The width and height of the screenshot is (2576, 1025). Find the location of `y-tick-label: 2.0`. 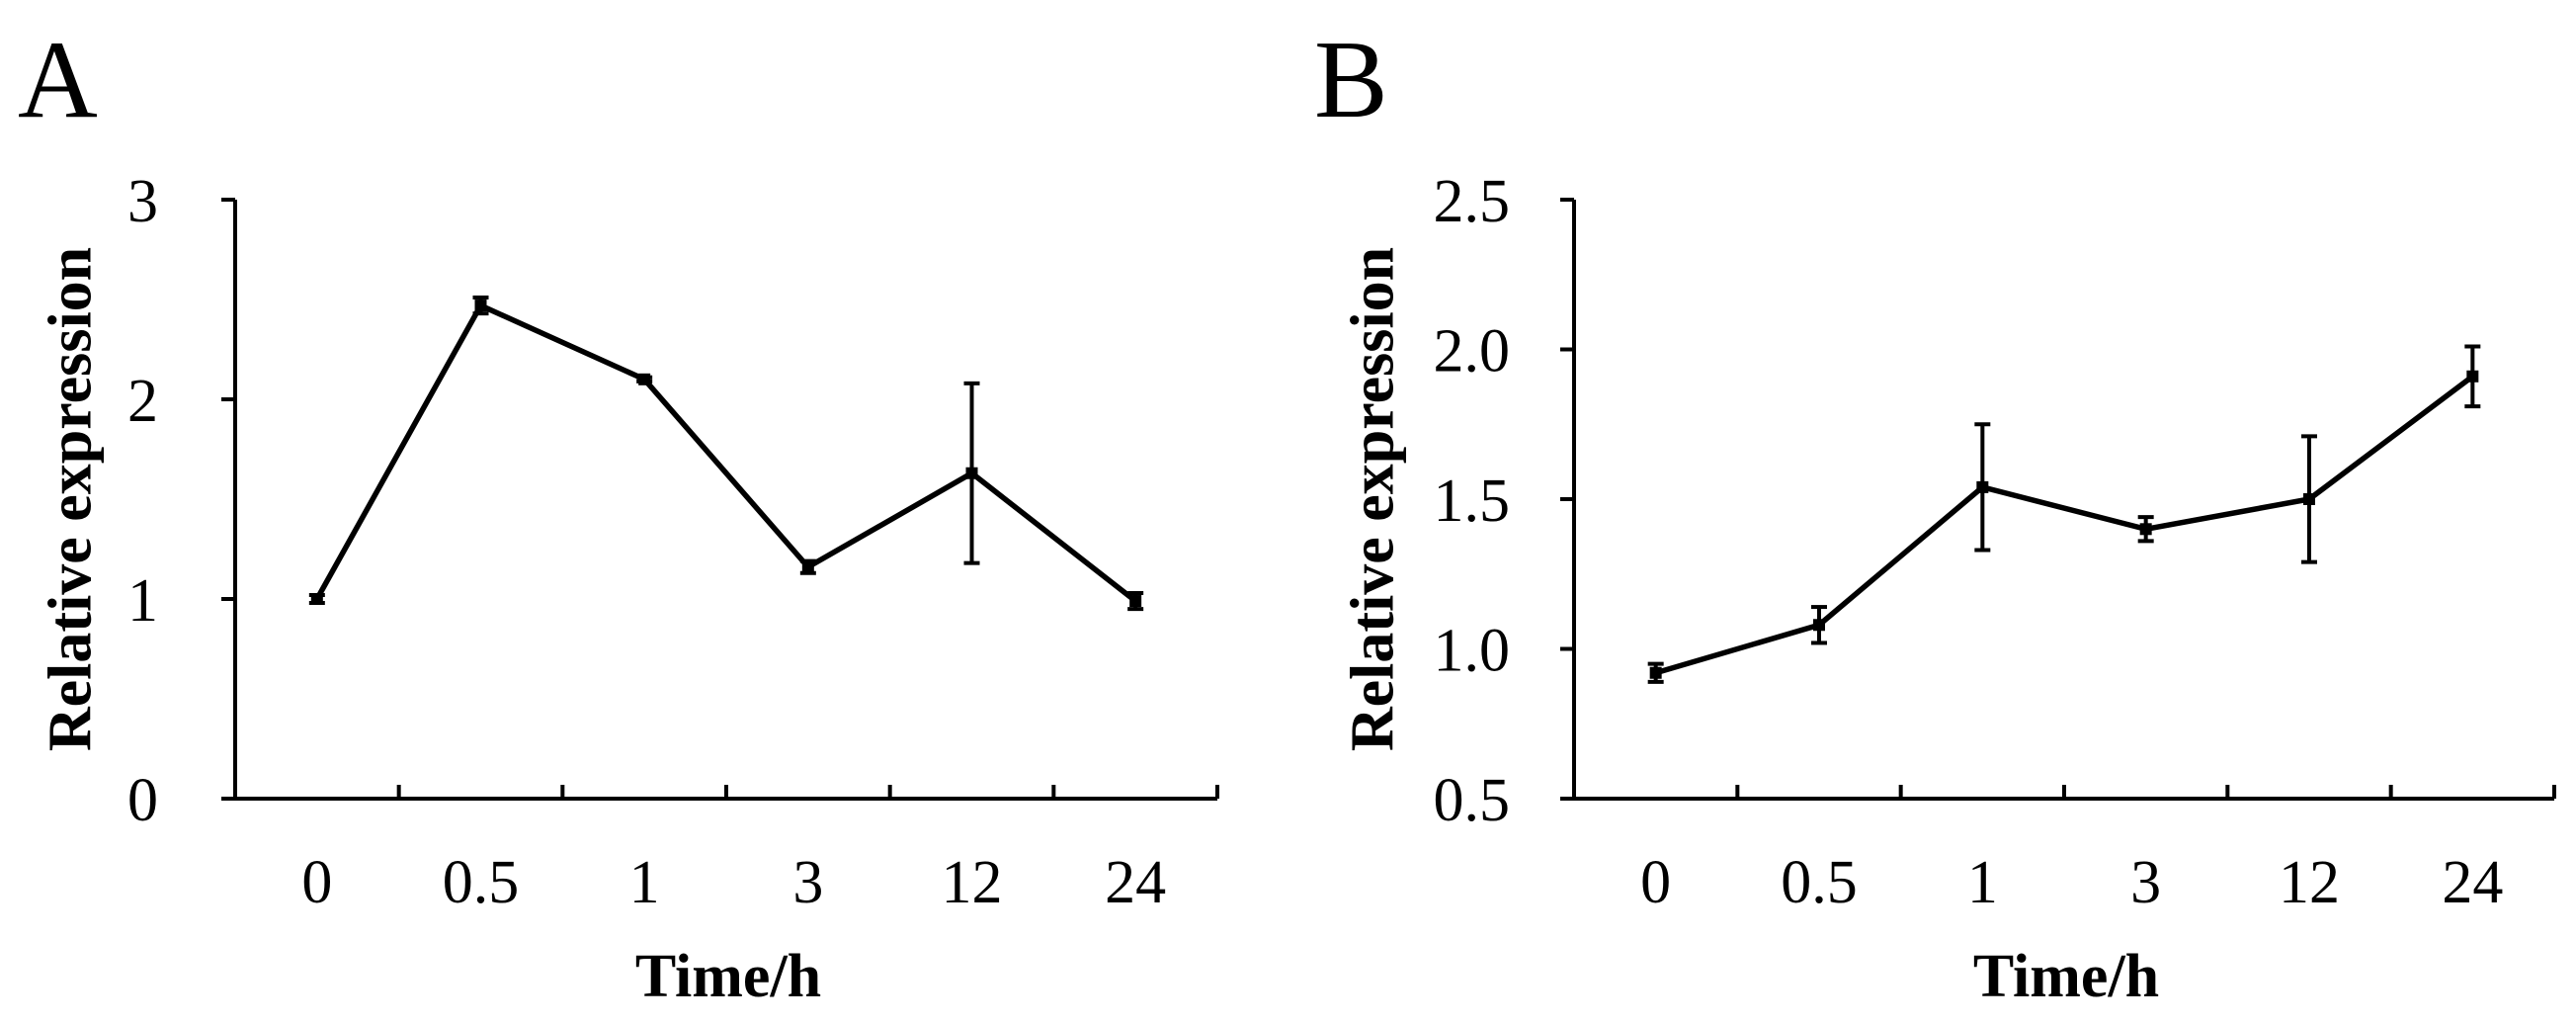

y-tick-label: 2.0 is located at coordinates (1472, 351).